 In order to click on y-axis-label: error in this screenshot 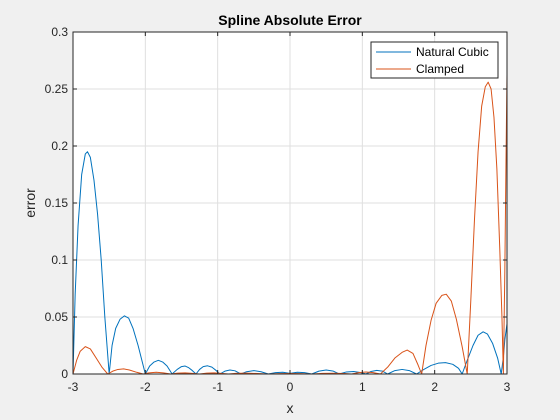, I will do `click(30, 203)`.